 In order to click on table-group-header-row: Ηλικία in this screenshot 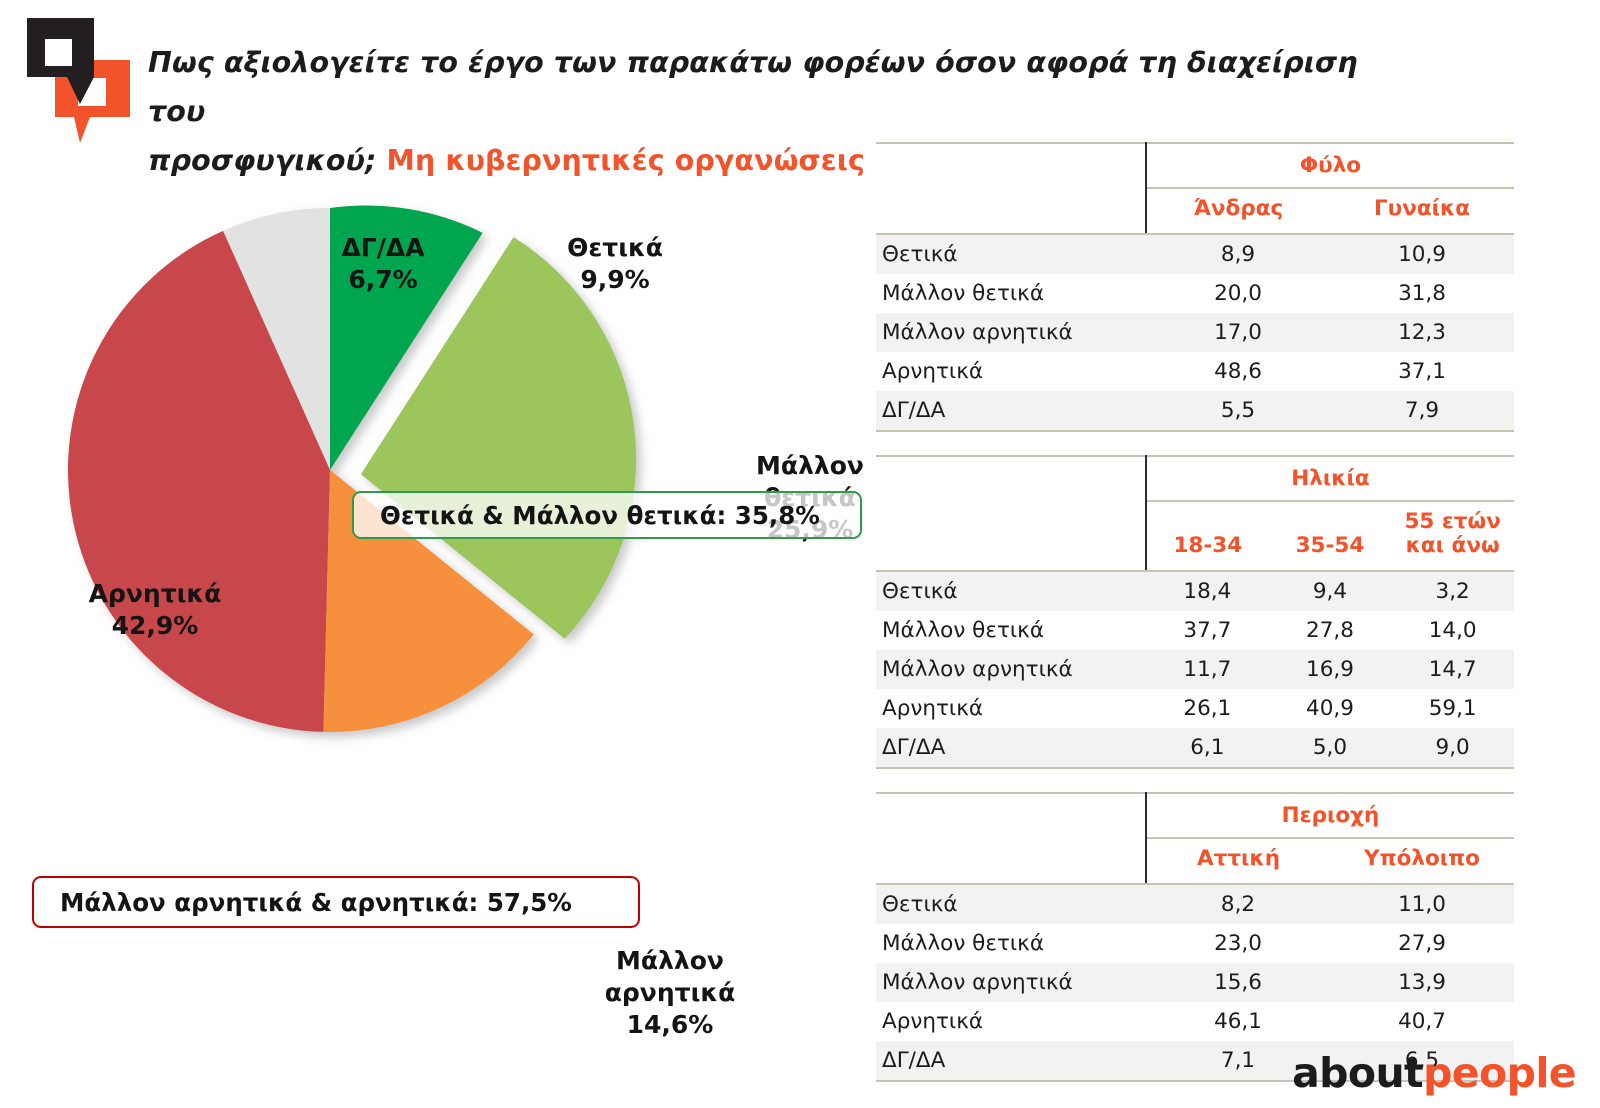, I will do `click(1195, 479)`.